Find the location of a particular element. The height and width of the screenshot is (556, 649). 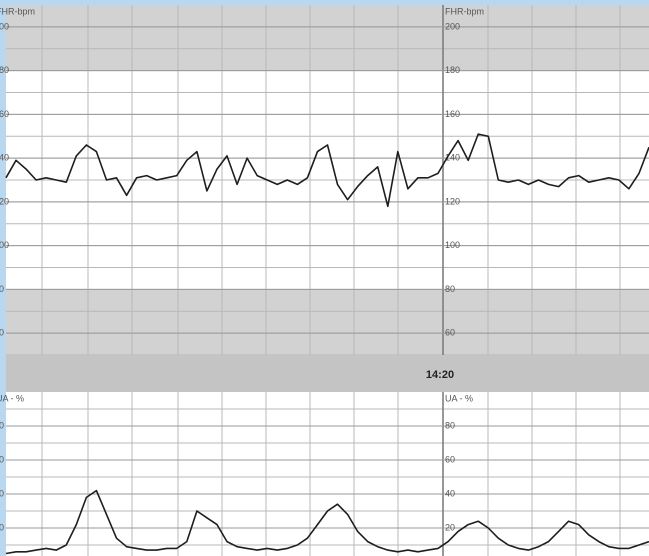

time-band is located at coordinates (327, 373).